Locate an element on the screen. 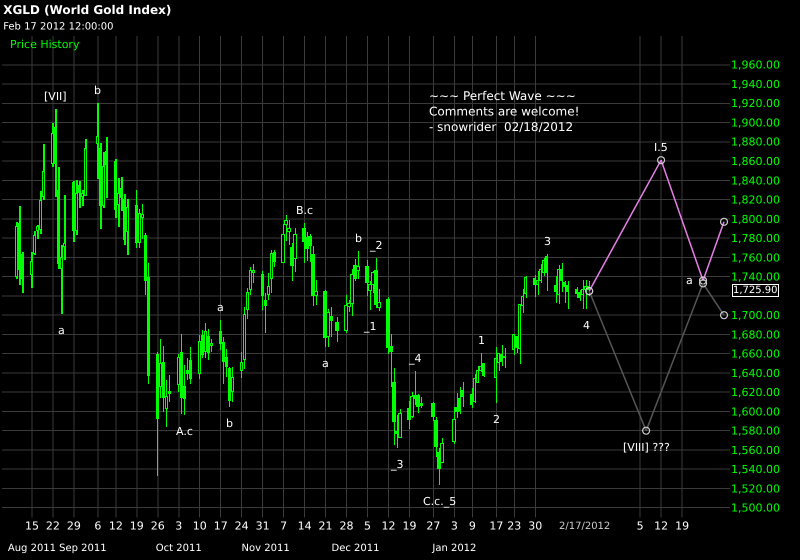  annotation: B.c is located at coordinates (305, 210).